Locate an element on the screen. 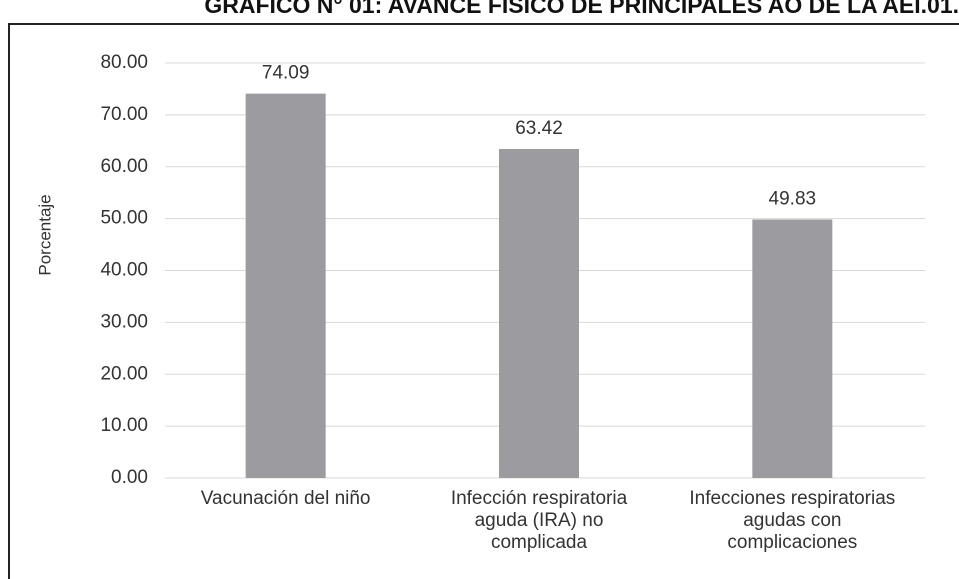  y-tick-label: 50.00 is located at coordinates (124, 218).